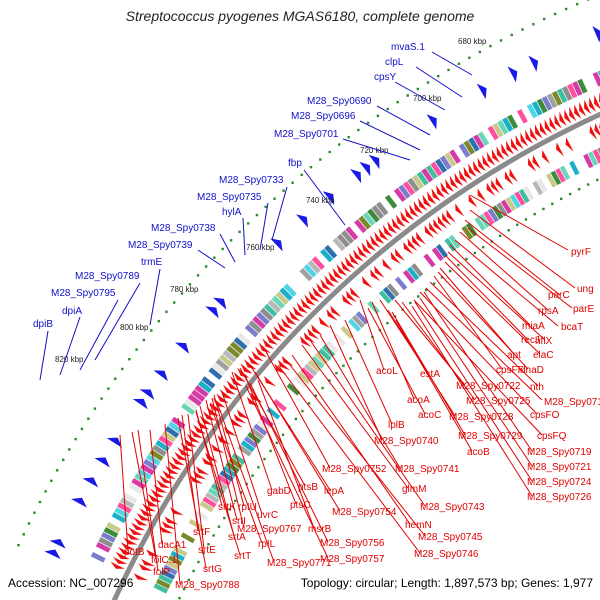  Describe the element at coordinates (498, 401) in the screenshot. I see `gene-label-M28_Spy0725: M28_Spy0725` at that location.